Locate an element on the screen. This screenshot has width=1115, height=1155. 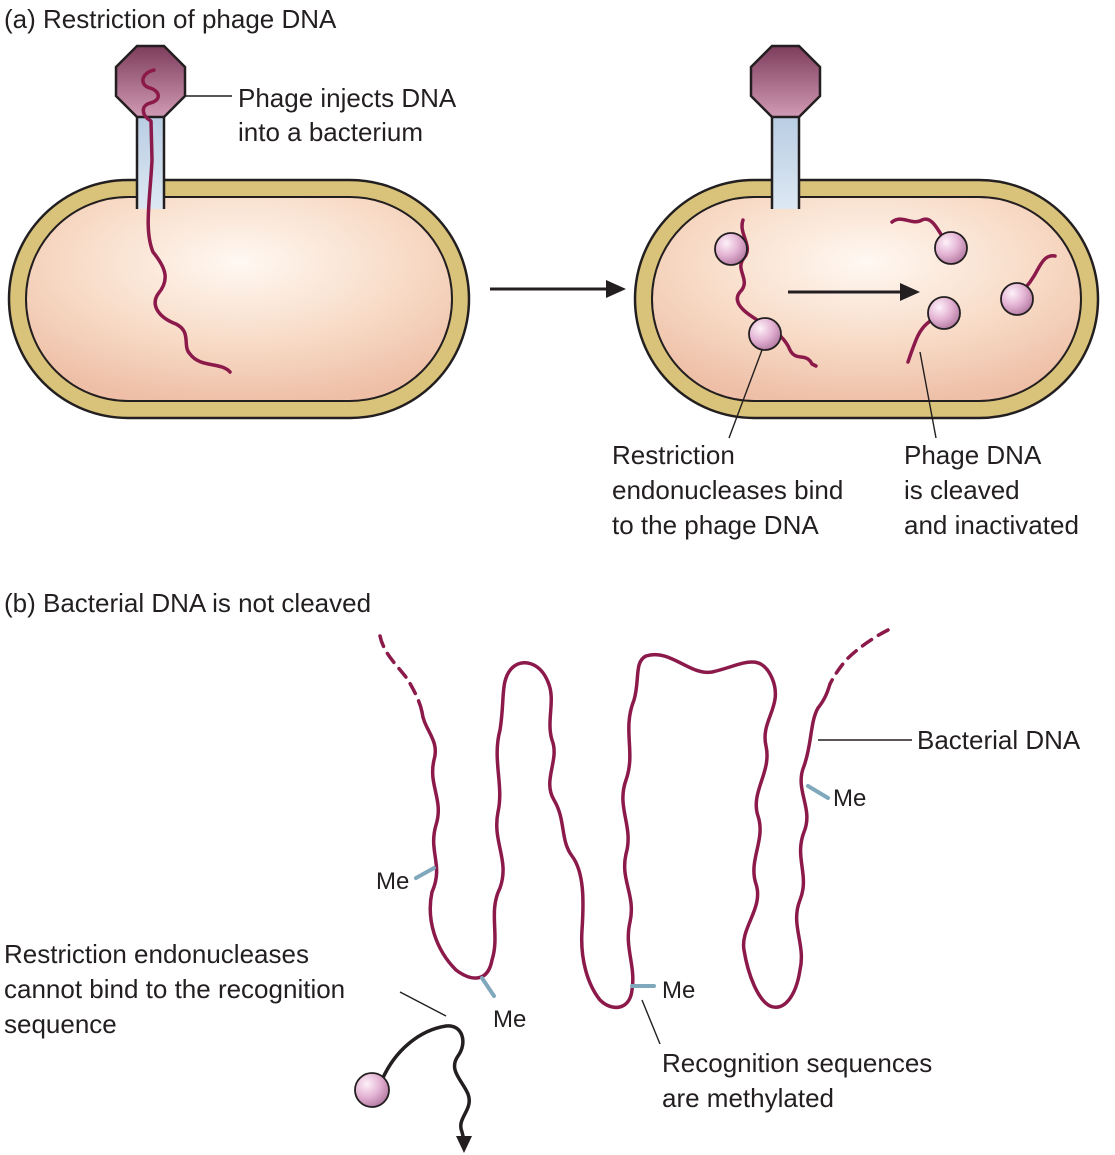
pointer-cannot-bind is located at coordinates (423, 1004).